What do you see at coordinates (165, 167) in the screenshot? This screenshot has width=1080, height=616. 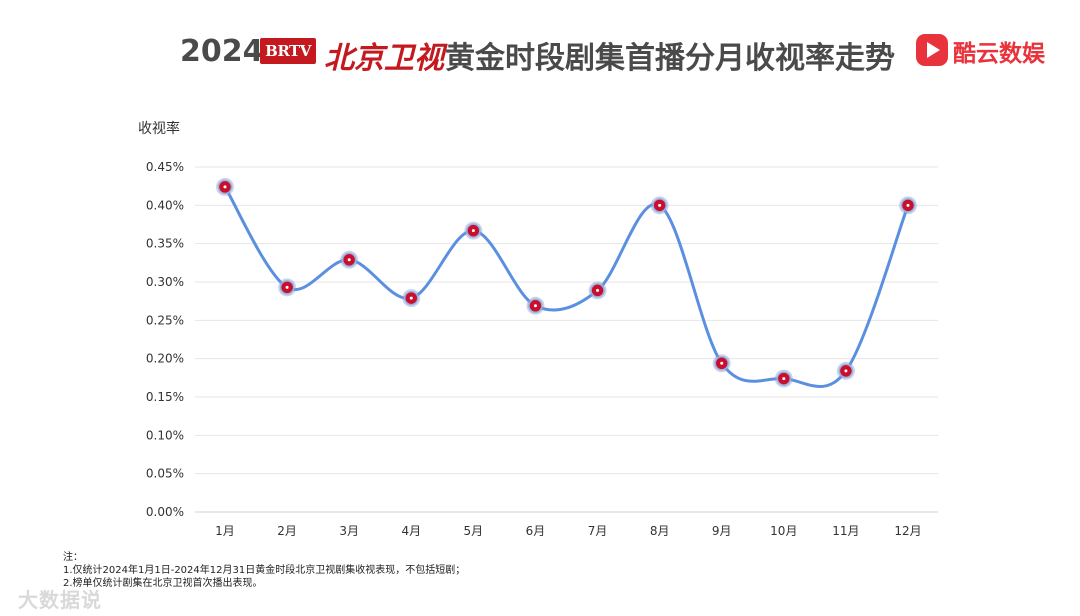 I see `y-tick-label: 0.45%` at bounding box center [165, 167].